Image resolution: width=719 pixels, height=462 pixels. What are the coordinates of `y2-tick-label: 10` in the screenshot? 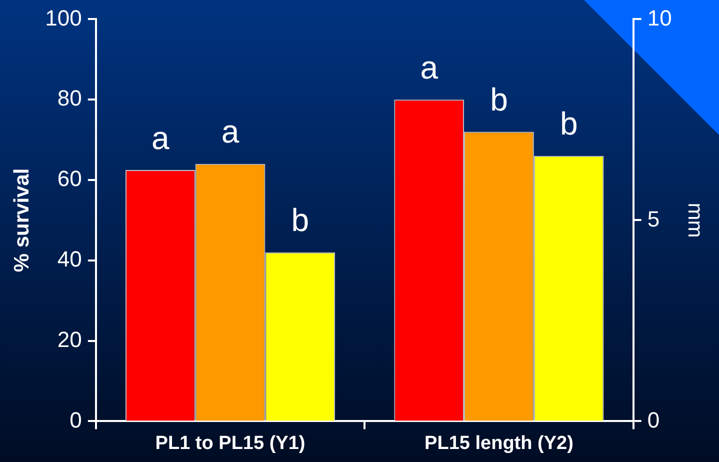 It's located at (659, 17).